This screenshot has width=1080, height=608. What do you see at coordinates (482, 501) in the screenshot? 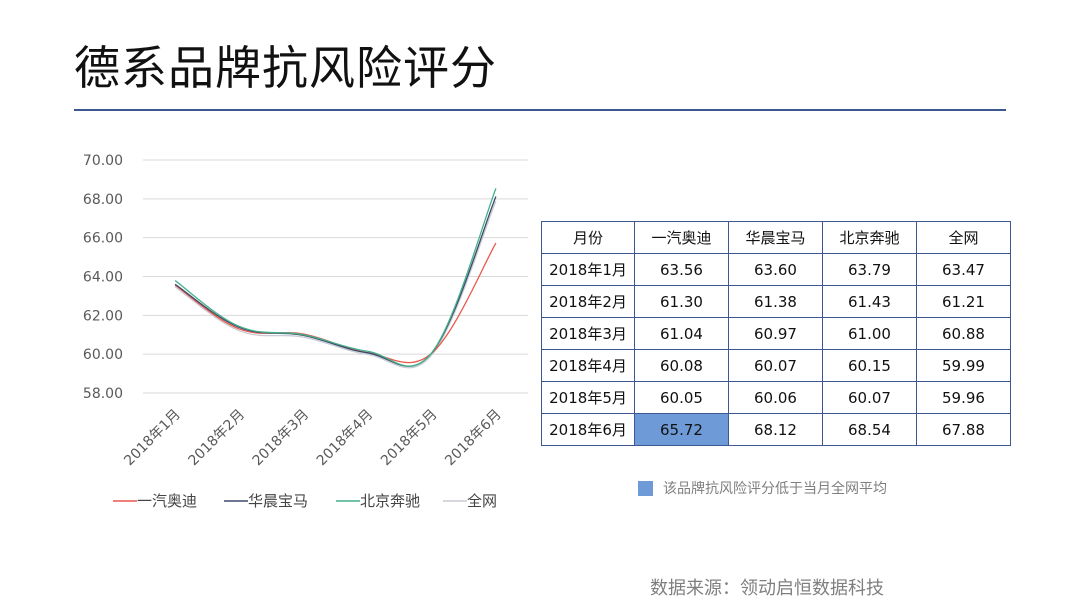
I see `legend-label: 全网` at bounding box center [482, 501].